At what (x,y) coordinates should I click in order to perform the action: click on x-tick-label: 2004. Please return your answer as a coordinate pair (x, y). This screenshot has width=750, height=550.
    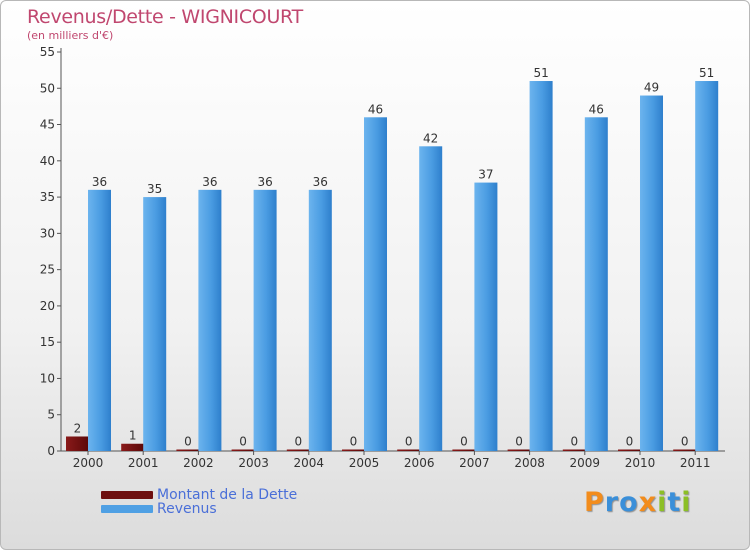
    Looking at the image, I should click on (309, 463).